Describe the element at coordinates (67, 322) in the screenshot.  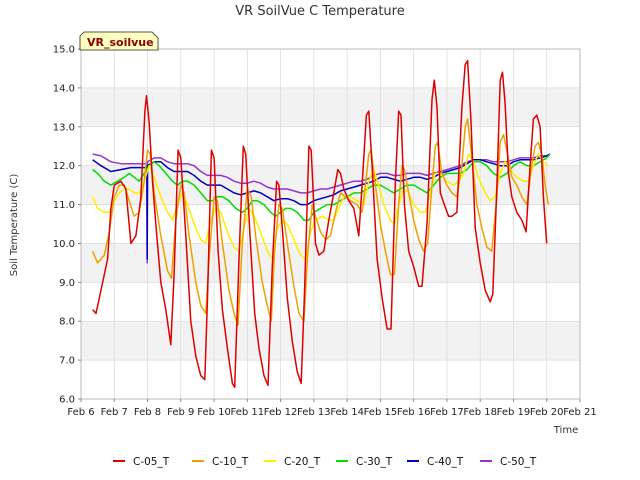
I see `y-tick-label: 8.0` at that location.